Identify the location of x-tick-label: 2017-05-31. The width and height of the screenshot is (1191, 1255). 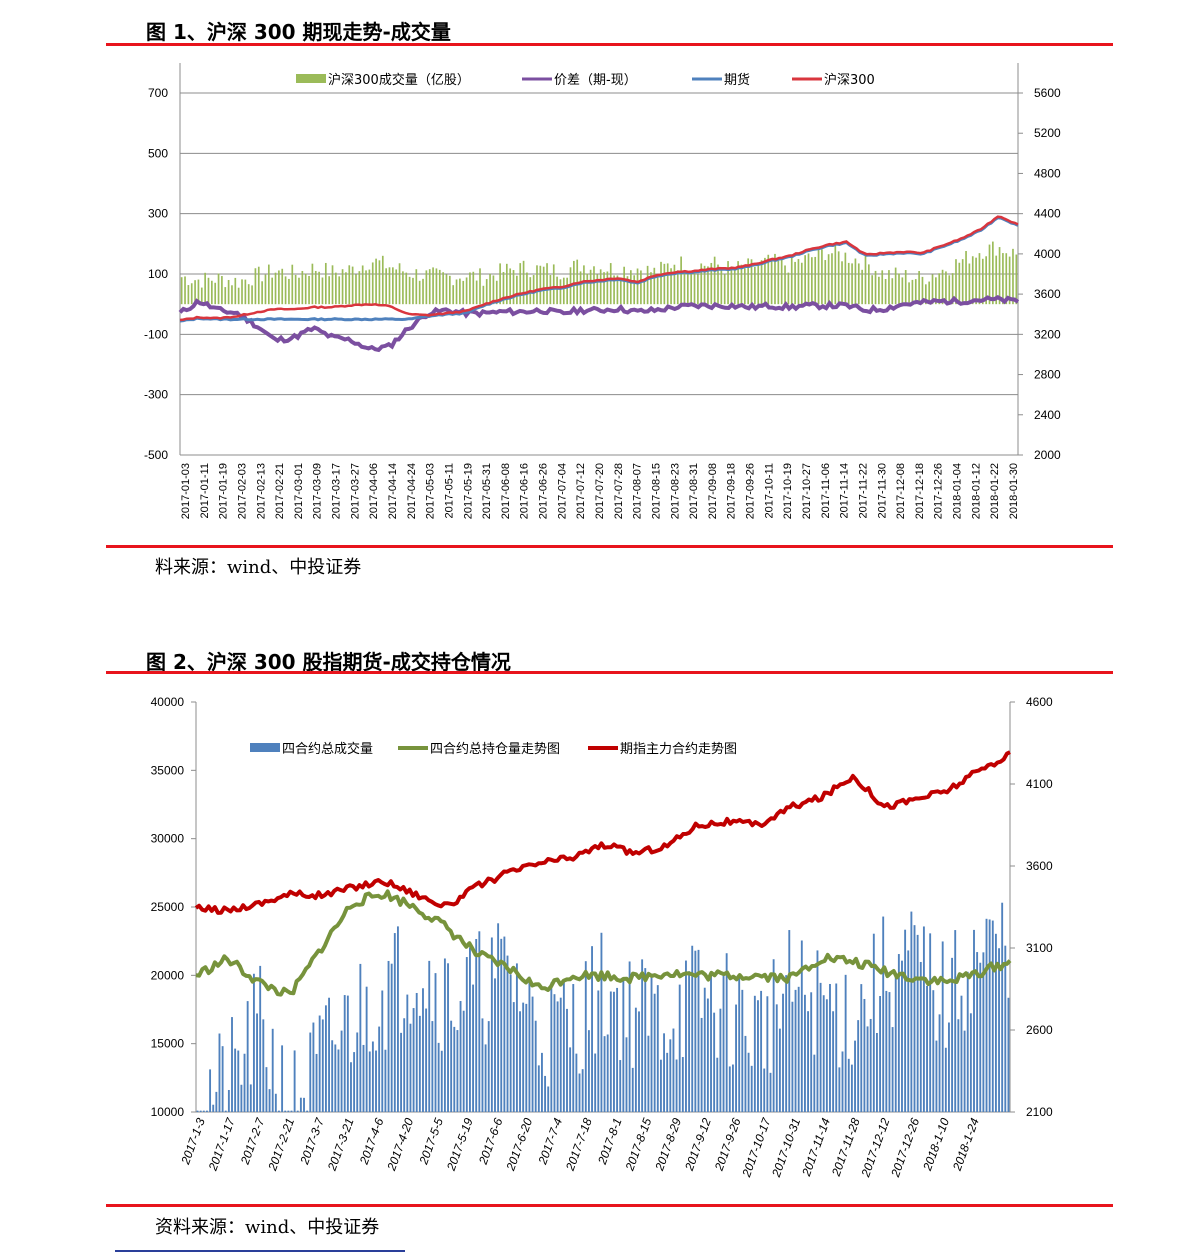
(487, 491).